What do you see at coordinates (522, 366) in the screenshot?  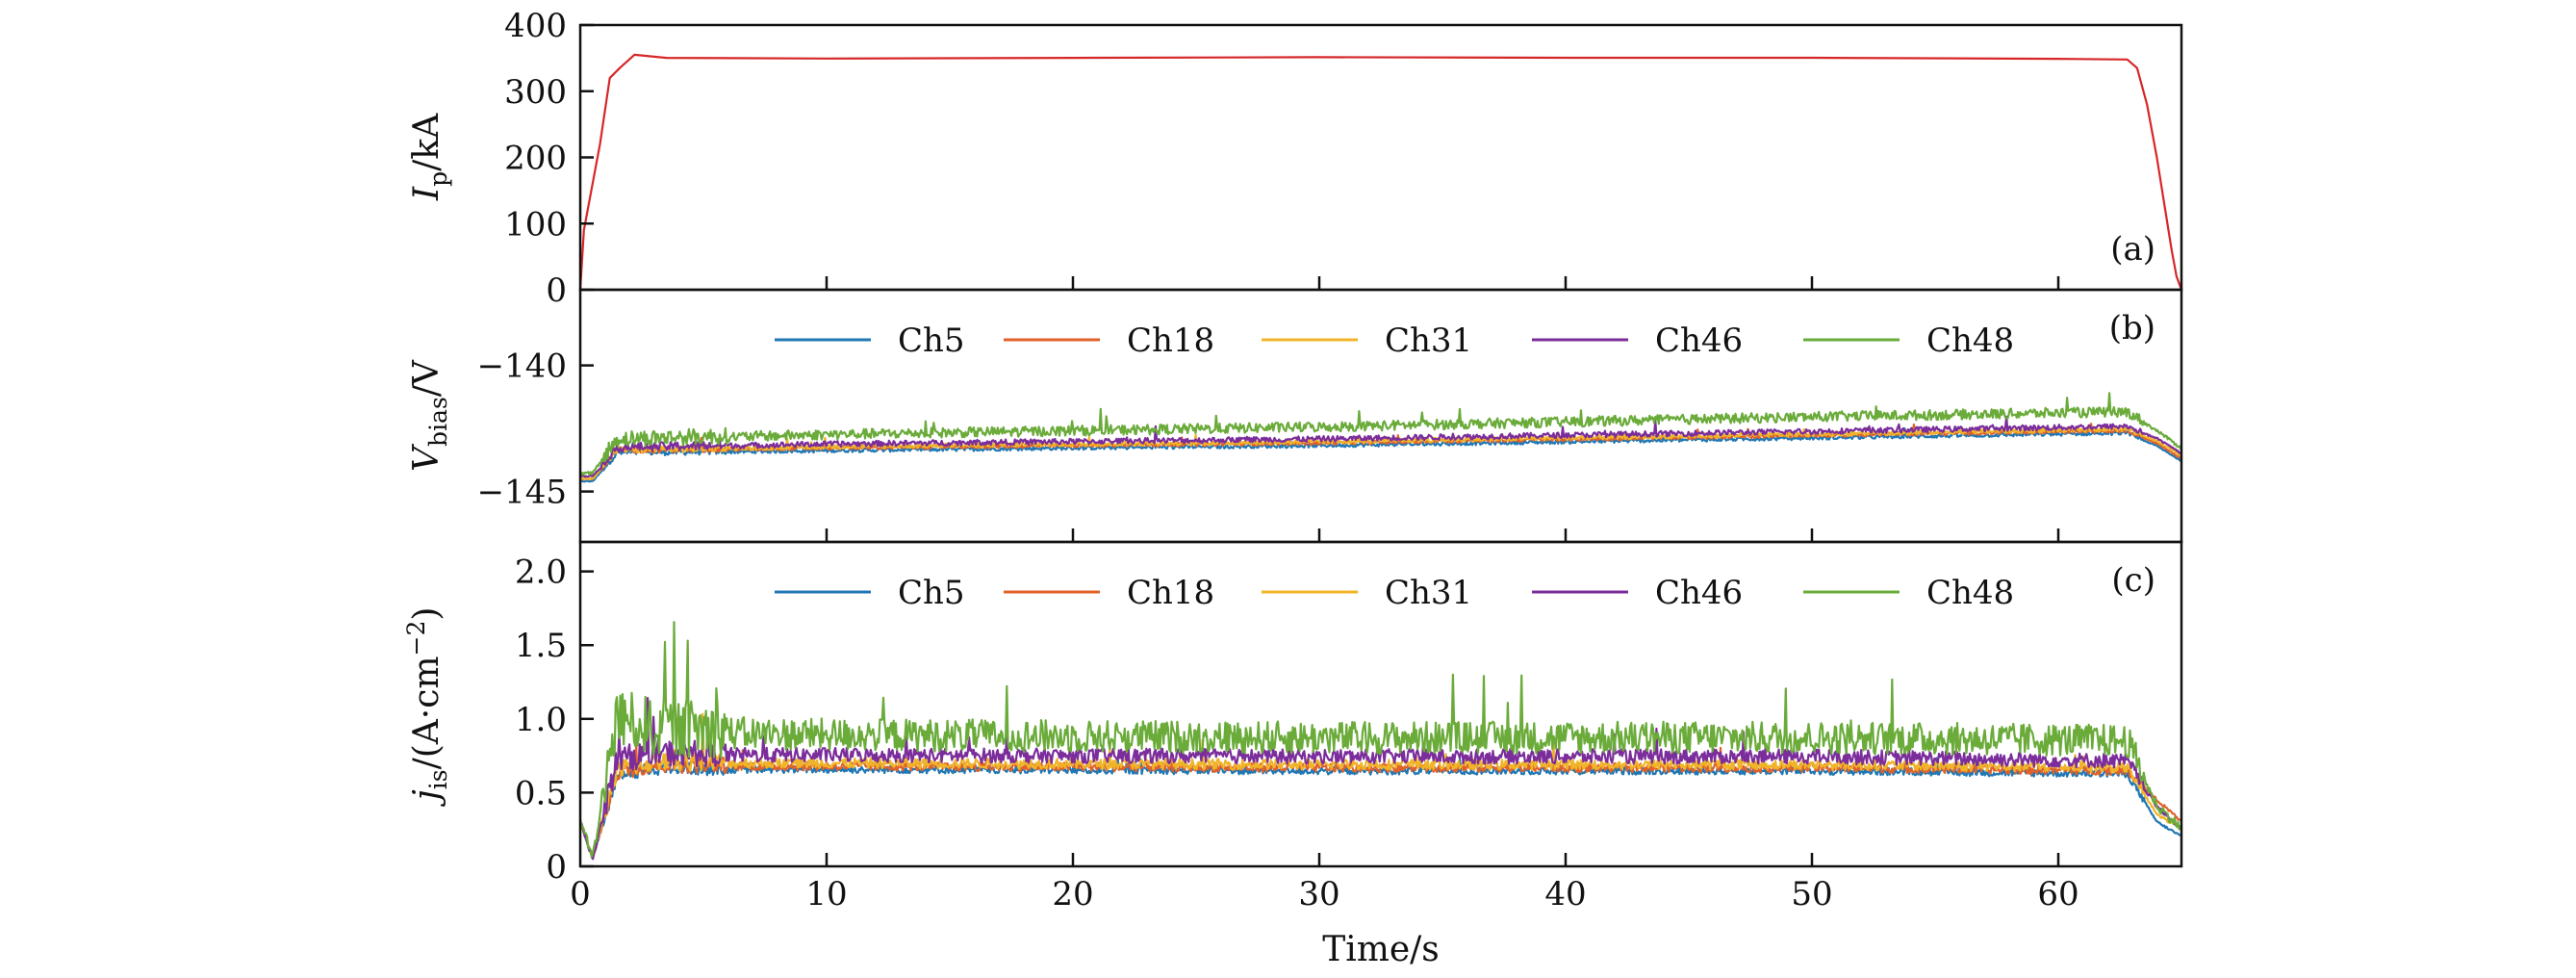 I see `ytick-label-b: −140` at bounding box center [522, 366].